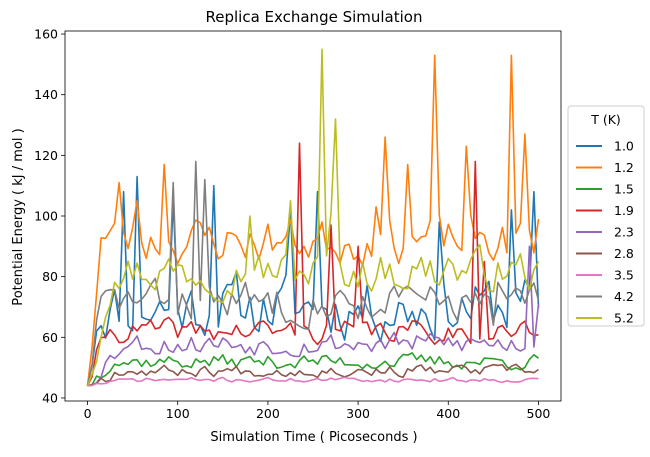  What do you see at coordinates (178, 413) in the screenshot?
I see `x-tick-label: 100` at bounding box center [178, 413].